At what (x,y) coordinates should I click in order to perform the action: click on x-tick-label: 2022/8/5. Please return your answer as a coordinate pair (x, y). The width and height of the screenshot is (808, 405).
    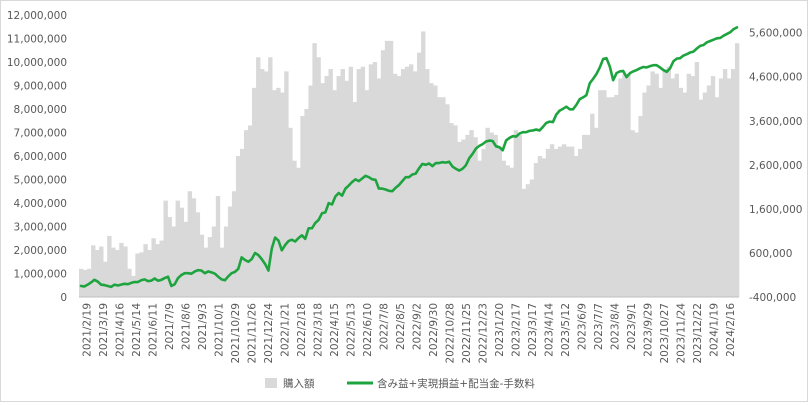
    Looking at the image, I should click on (401, 326).